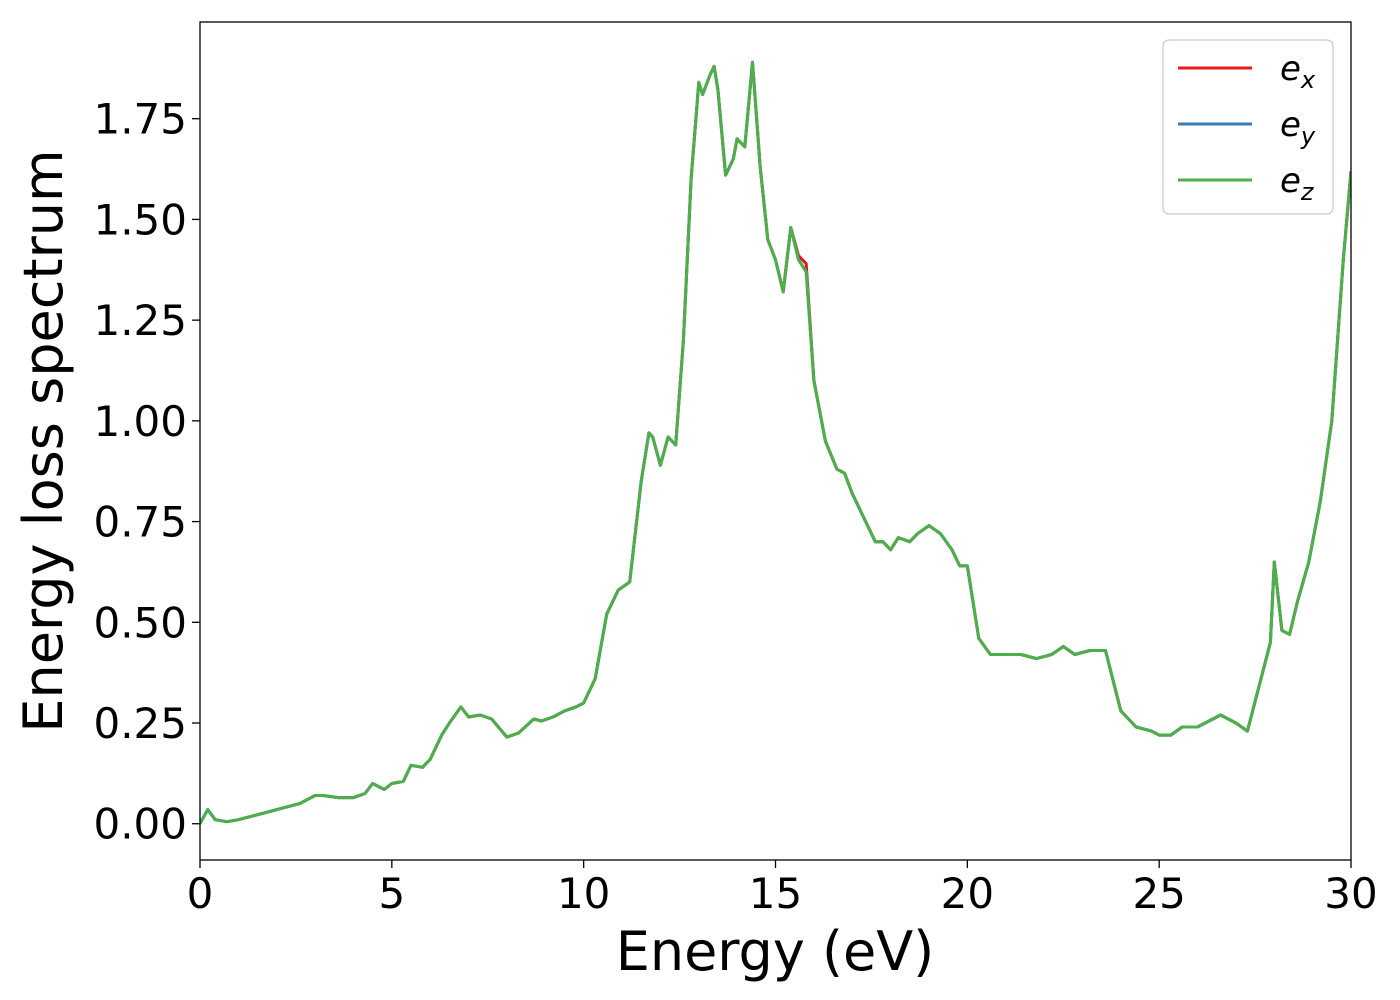 The width and height of the screenshot is (1400, 1000). What do you see at coordinates (140, 119) in the screenshot?
I see `y-tick-label: 1.75` at bounding box center [140, 119].